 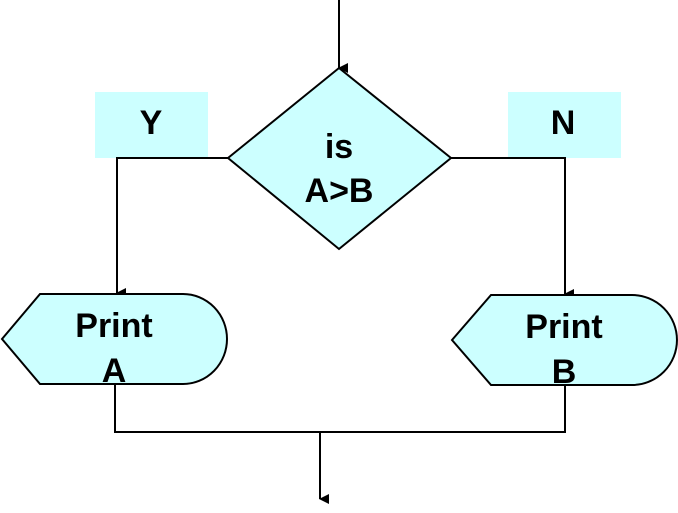 I want to click on output-display-shape-b, so click(x=564, y=340).